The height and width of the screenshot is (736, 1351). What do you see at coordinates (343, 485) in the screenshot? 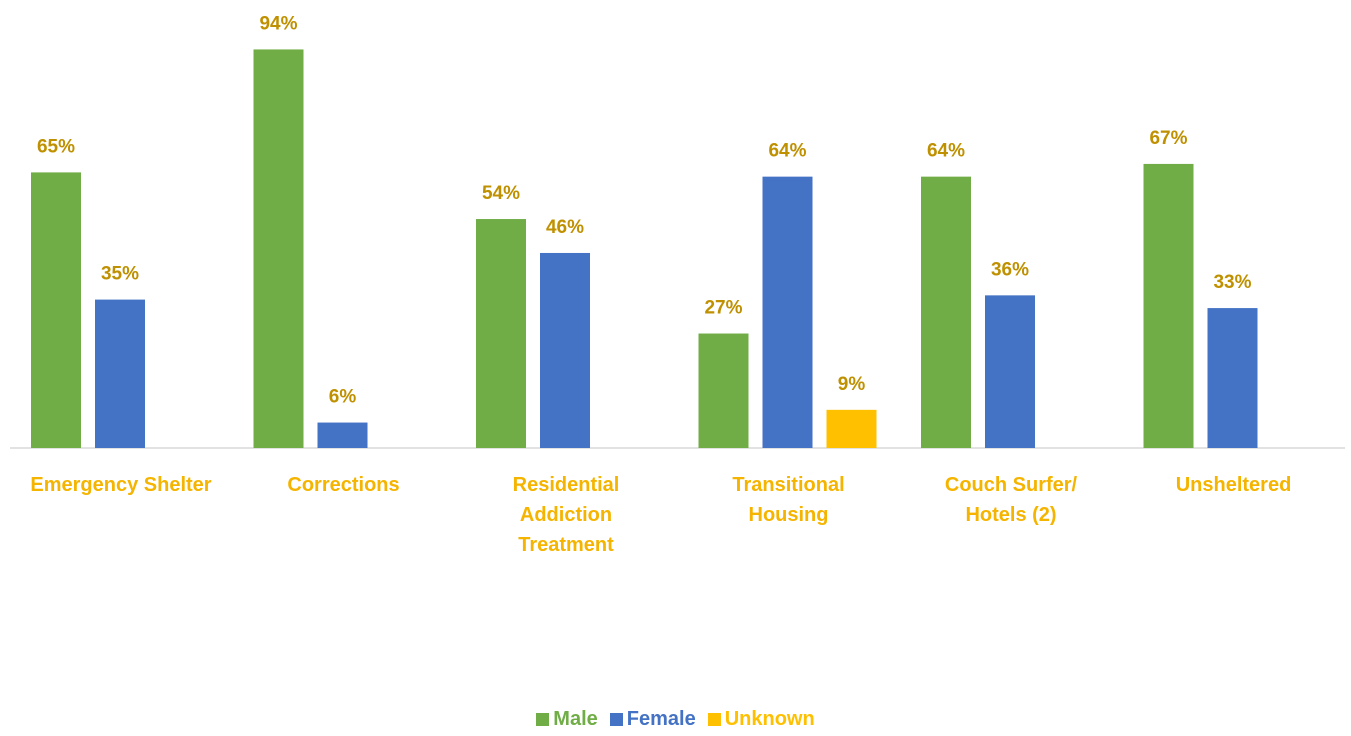
I see `x-tick-label: Corrections` at bounding box center [343, 485].